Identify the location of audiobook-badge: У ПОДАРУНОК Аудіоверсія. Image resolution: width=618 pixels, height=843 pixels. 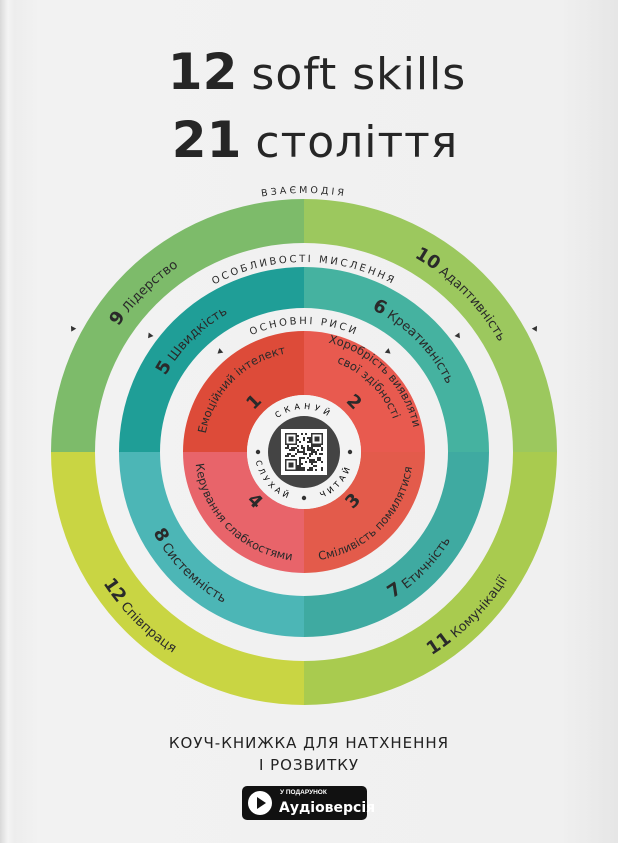
(308, 803).